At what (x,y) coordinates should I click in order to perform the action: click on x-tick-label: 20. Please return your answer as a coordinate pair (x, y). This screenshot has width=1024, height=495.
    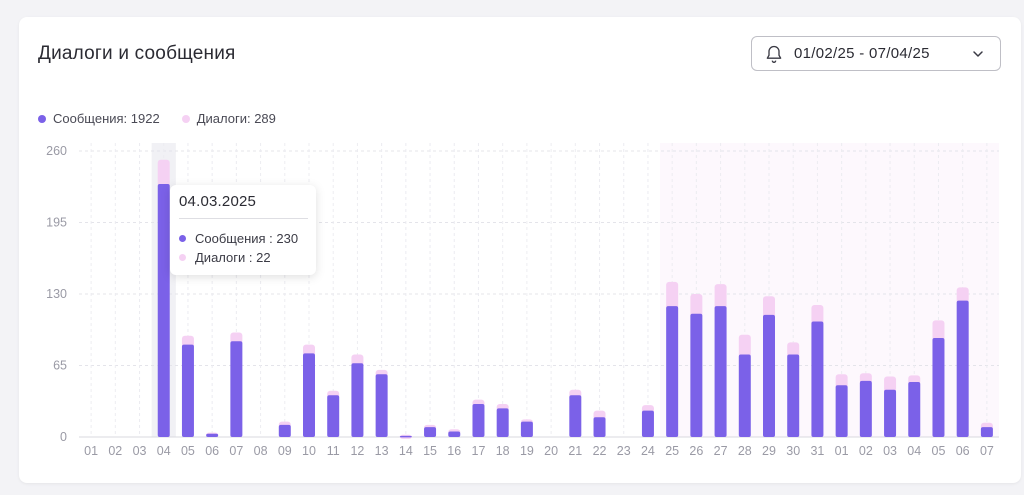
    Looking at the image, I should click on (551, 451).